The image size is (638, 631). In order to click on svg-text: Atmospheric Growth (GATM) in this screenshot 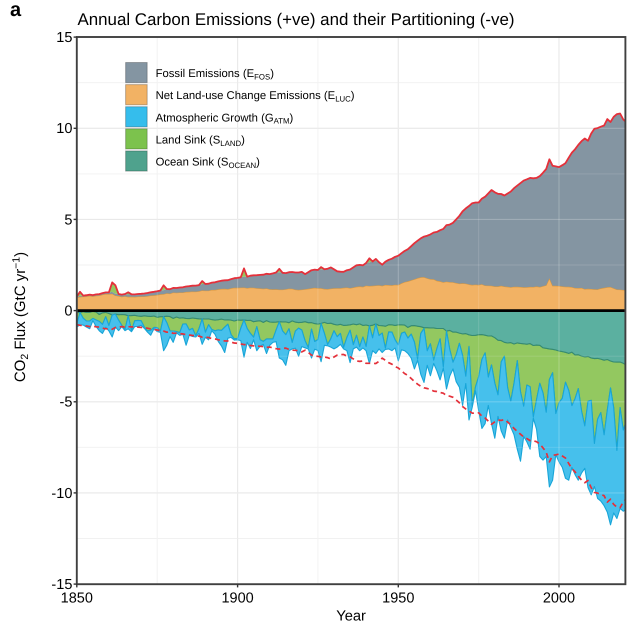, I will do `click(225, 118)`.